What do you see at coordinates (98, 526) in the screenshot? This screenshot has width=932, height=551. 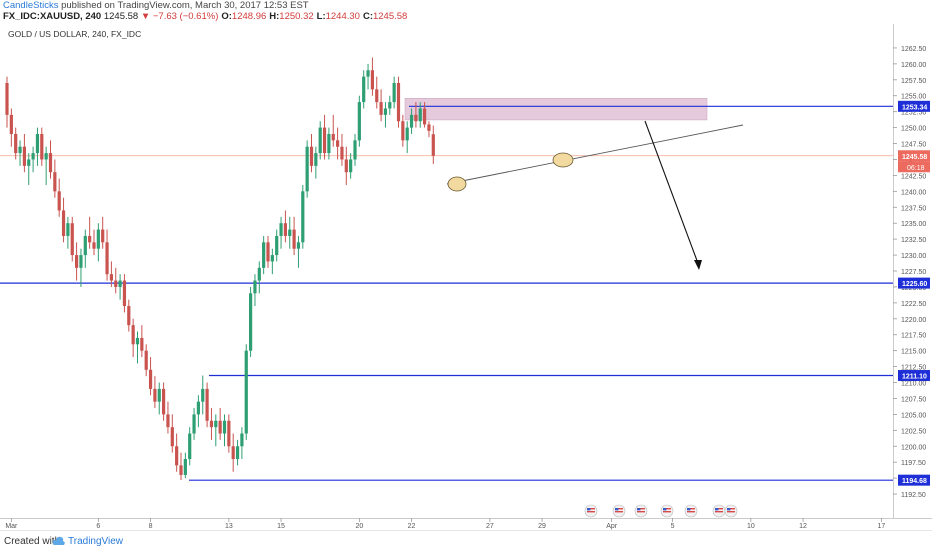 I see `x-tick-label: 6` at bounding box center [98, 526].